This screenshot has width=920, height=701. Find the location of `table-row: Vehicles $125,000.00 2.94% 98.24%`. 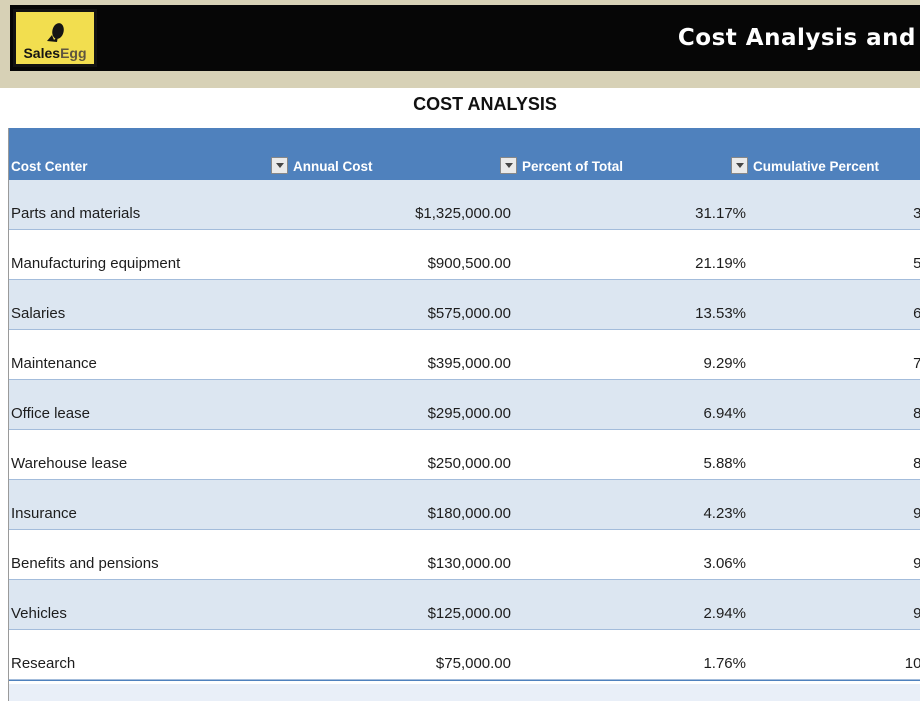

table-row: Vehicles $125,000.00 2.94% 98.24% is located at coordinates (464, 605).